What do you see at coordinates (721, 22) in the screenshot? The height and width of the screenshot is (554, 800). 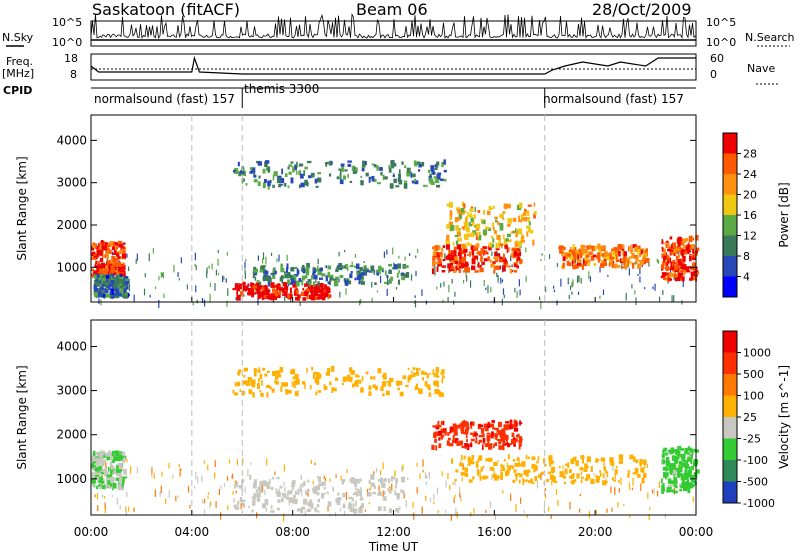 I see `nsearch-tick-top: 10^5` at bounding box center [721, 22].